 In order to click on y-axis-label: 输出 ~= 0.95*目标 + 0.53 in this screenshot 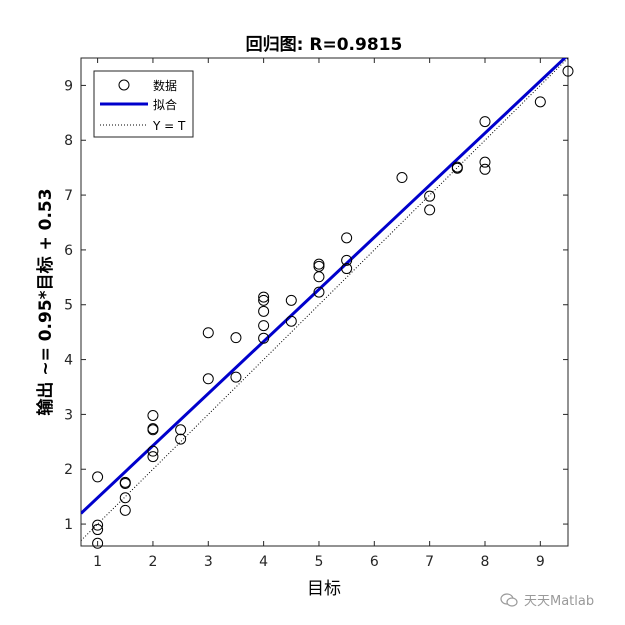, I will do `click(45, 301)`.